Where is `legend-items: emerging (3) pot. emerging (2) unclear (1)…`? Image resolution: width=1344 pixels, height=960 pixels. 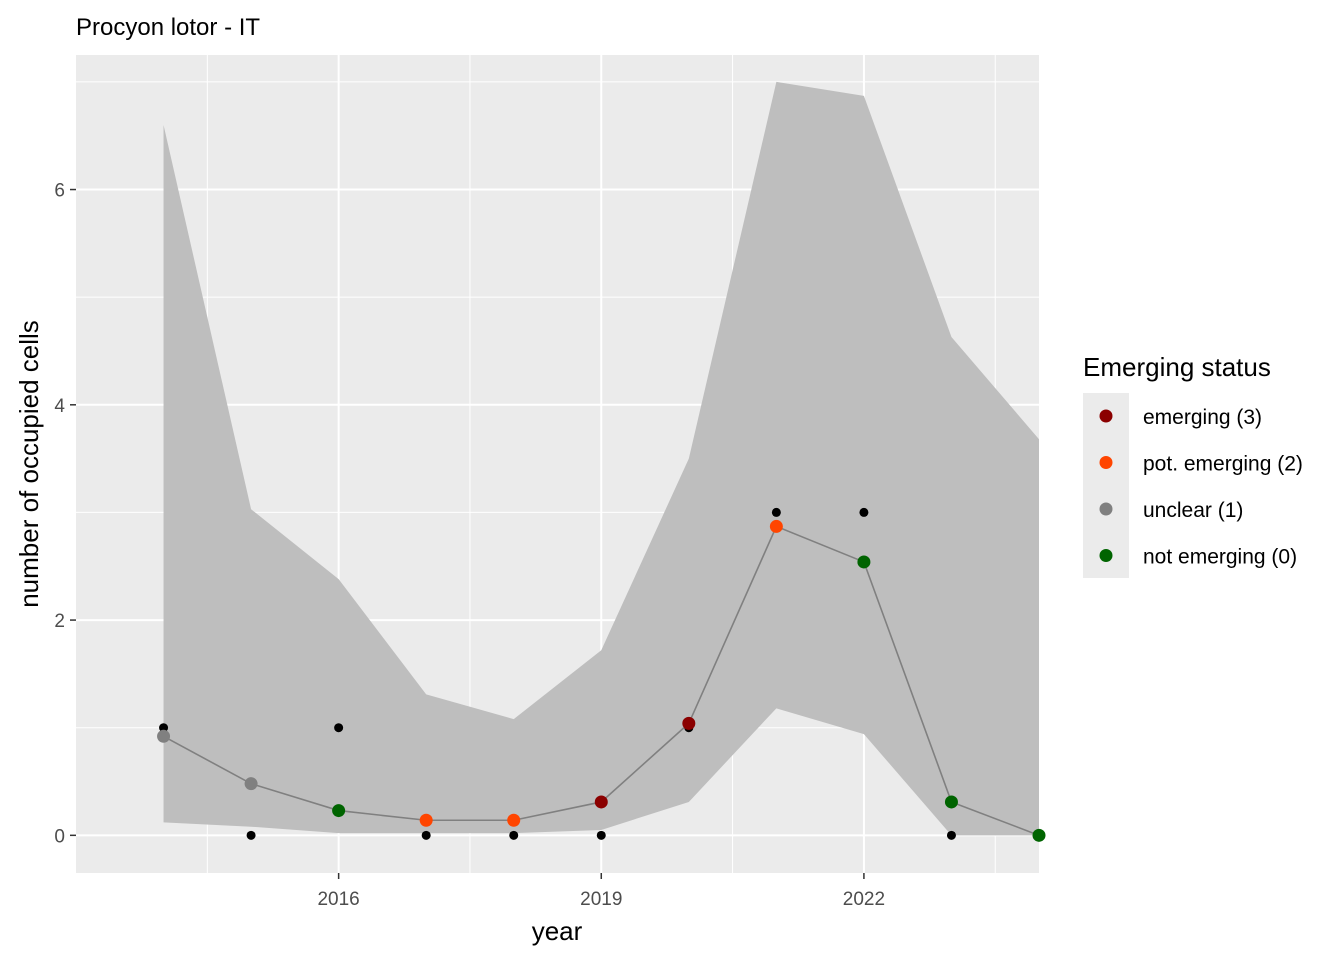 legend-items: emerging (3) pot. emerging (2) unclear (1)… is located at coordinates (1201, 487).